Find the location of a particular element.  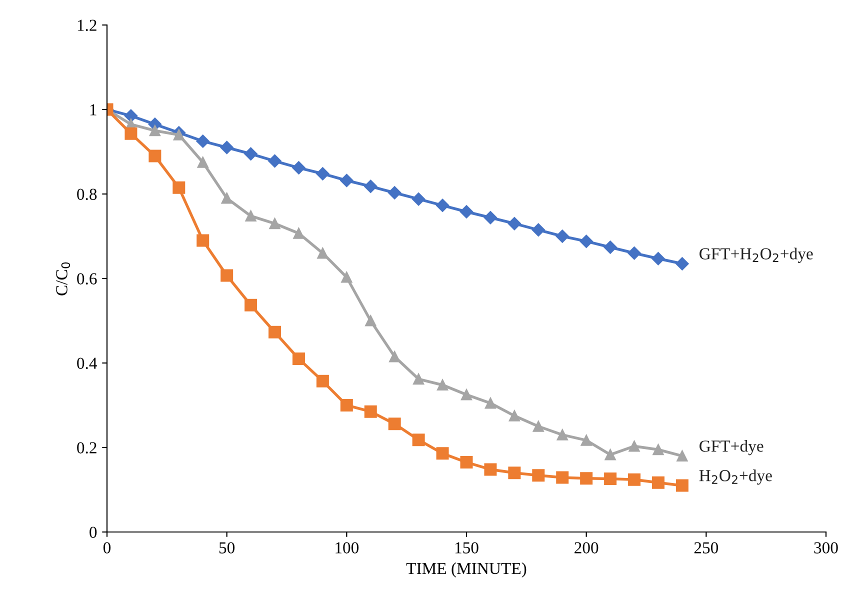

x-tick-label: 150 is located at coordinates (466, 548).